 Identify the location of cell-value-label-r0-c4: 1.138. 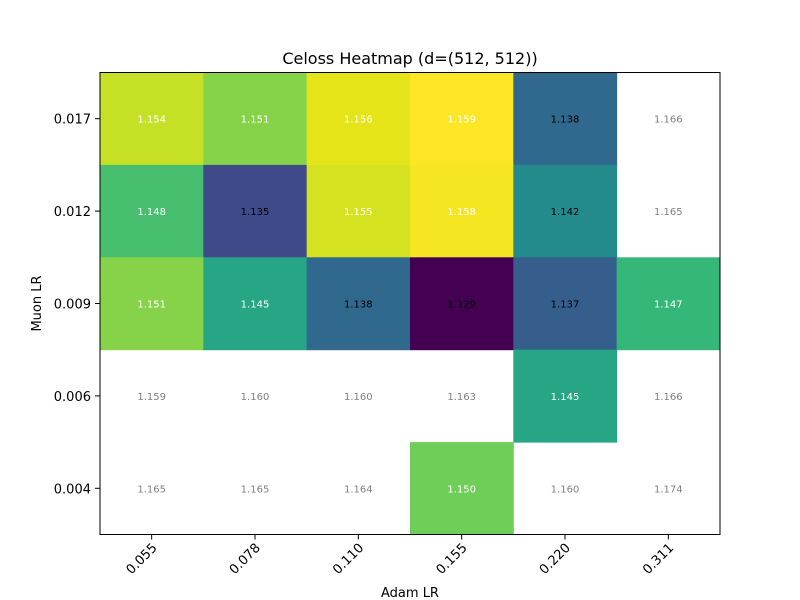
(565, 120).